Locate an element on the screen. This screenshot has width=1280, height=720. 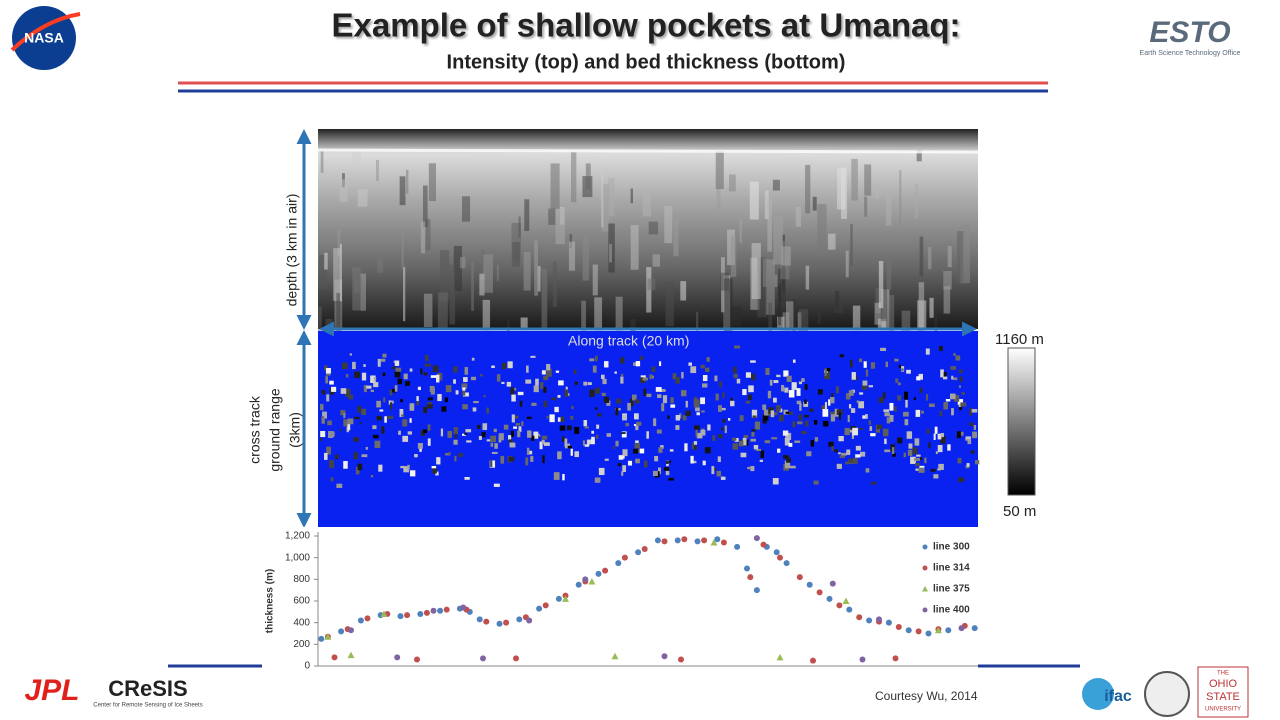
y-tick-label: 800 is located at coordinates (301, 579).